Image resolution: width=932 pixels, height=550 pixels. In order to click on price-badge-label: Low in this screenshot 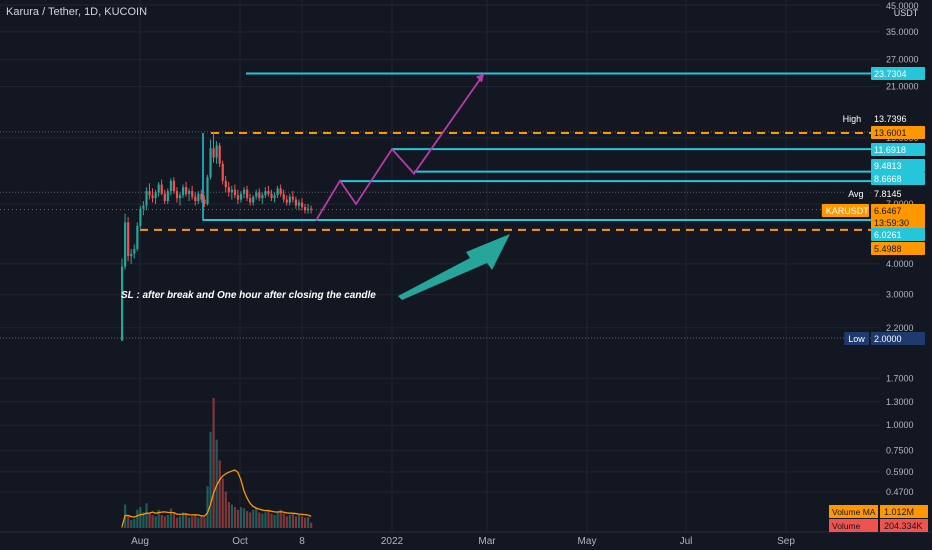, I will do `click(856, 339)`.